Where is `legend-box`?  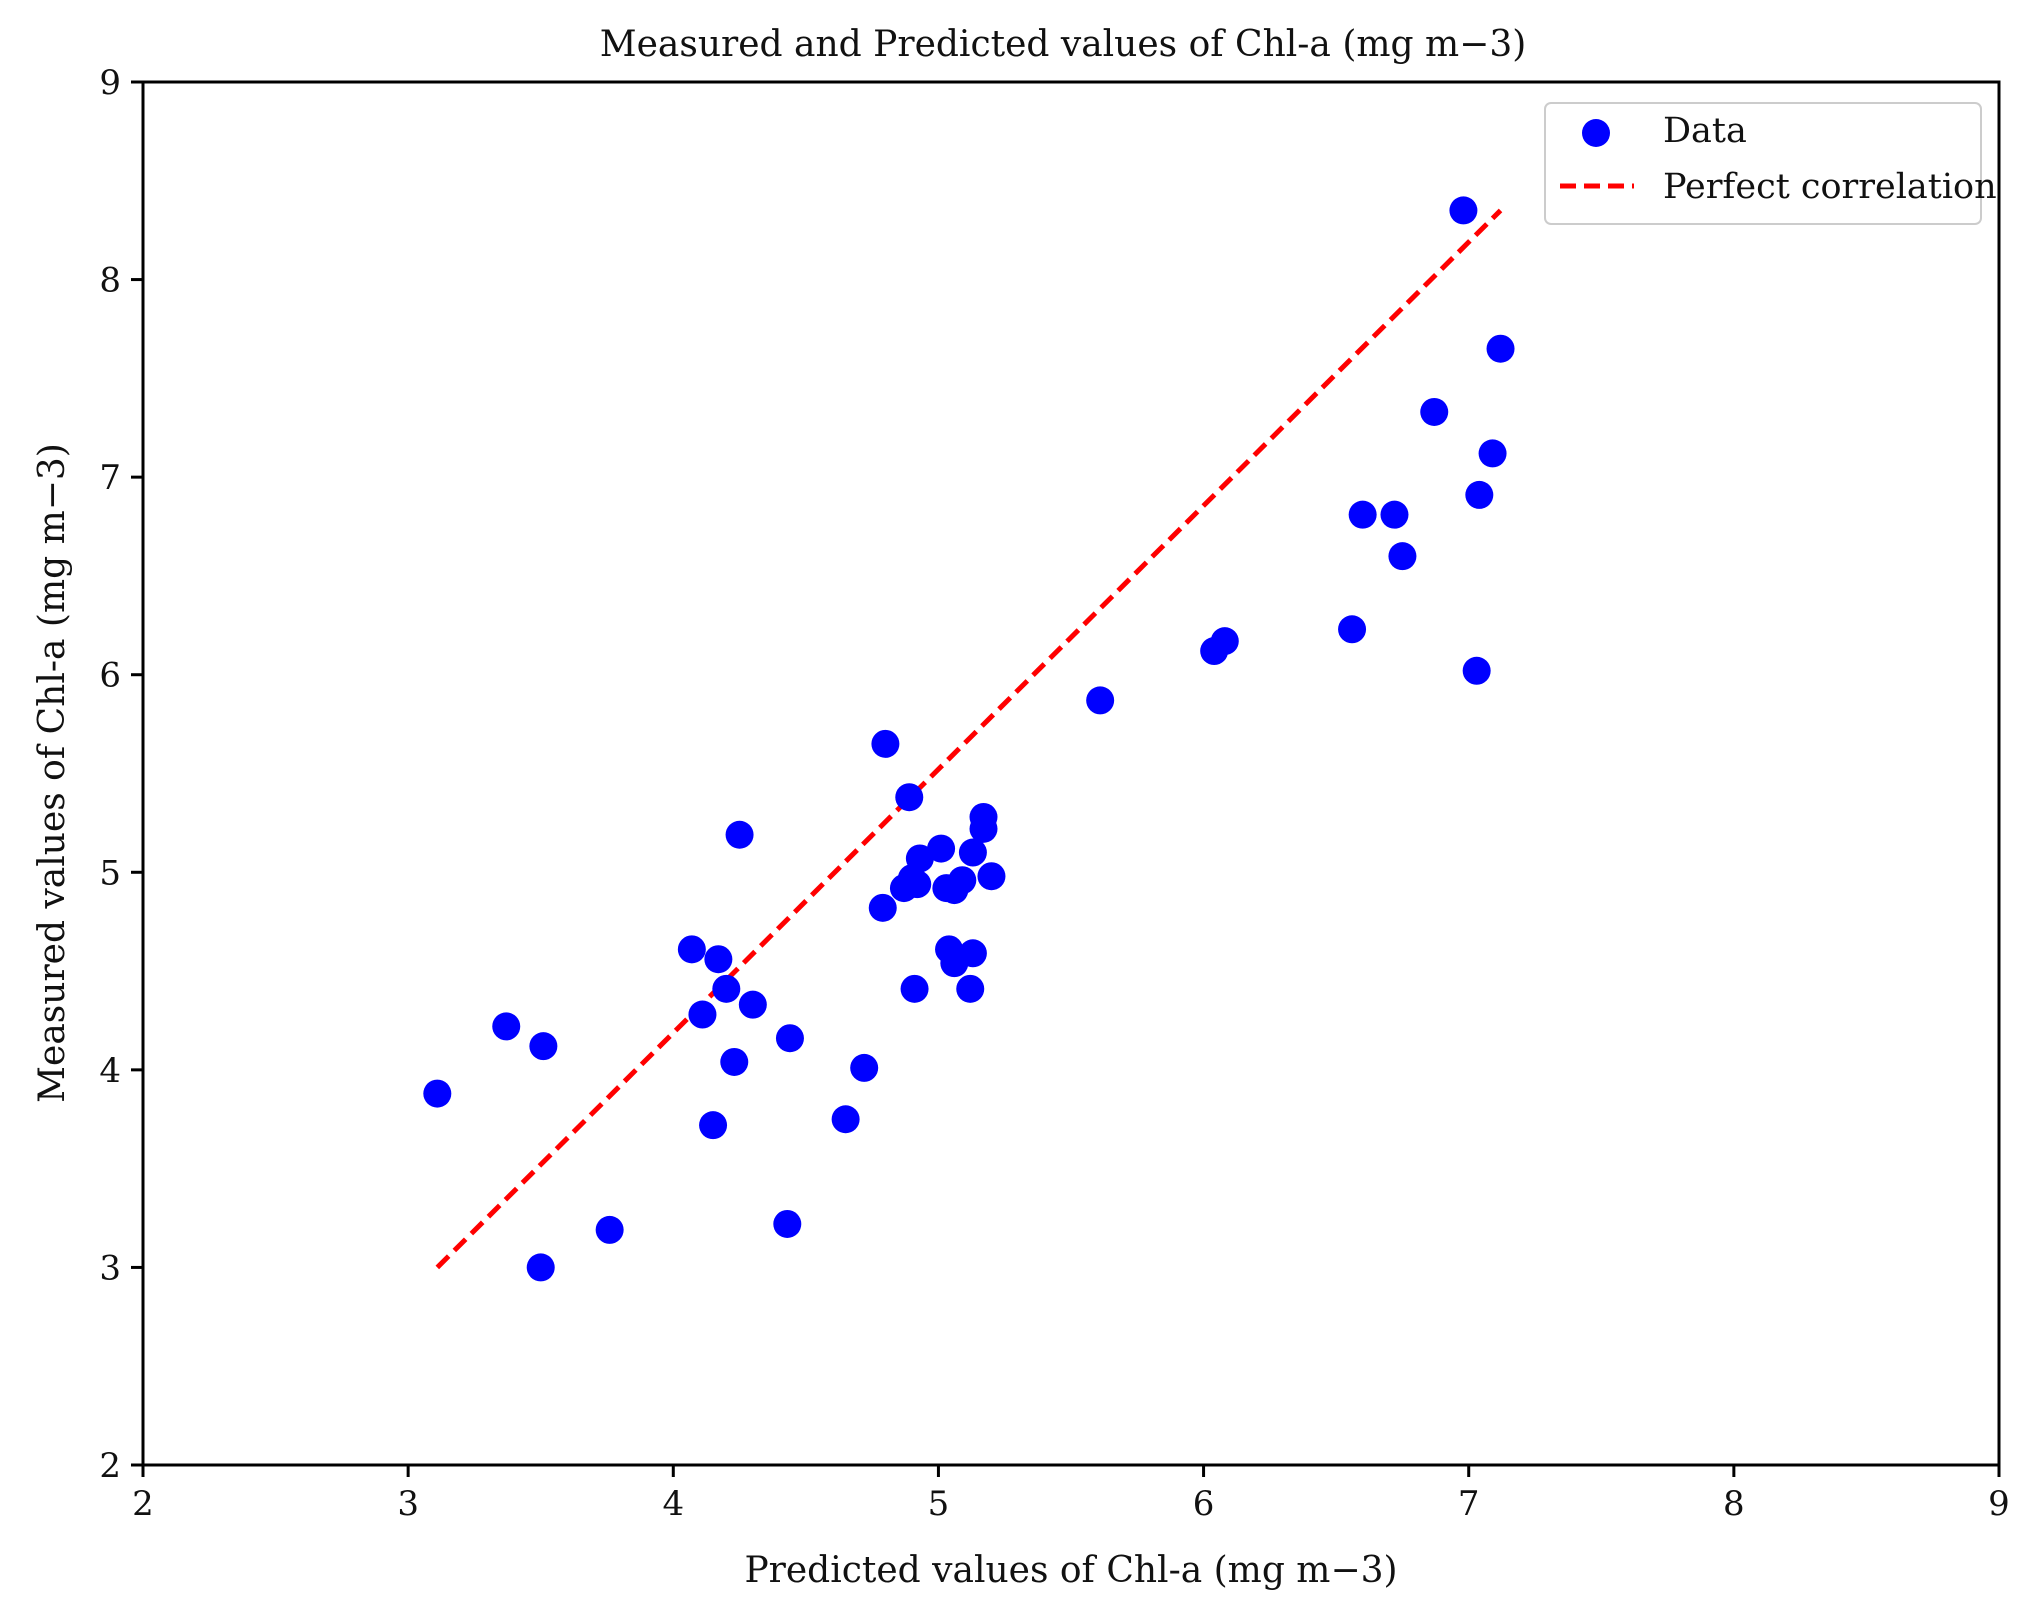
legend-box is located at coordinates (1763, 163).